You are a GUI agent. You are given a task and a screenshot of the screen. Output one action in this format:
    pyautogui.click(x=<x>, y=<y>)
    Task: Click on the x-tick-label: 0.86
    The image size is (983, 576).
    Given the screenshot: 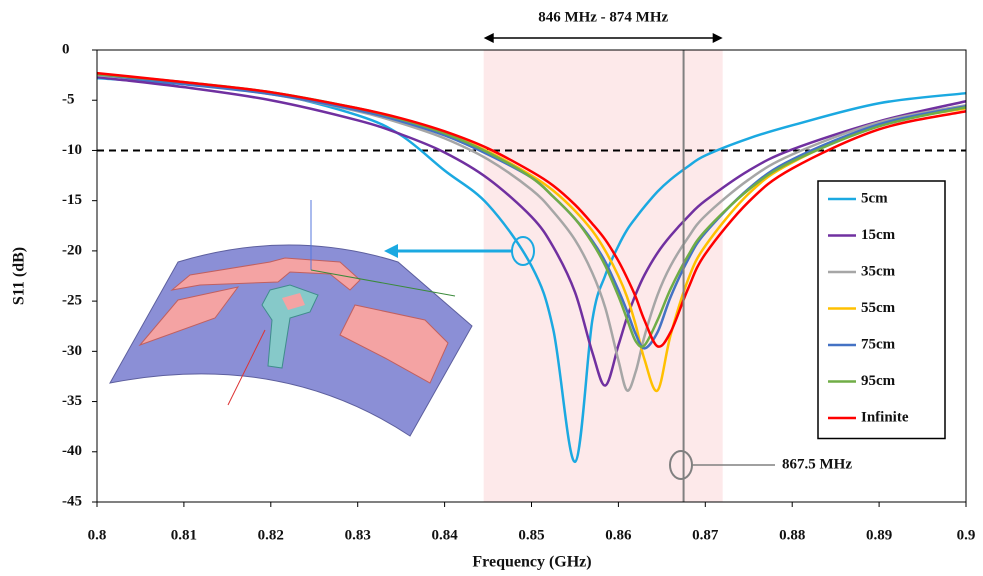 What is the action you would take?
    pyautogui.click(x=618, y=535)
    